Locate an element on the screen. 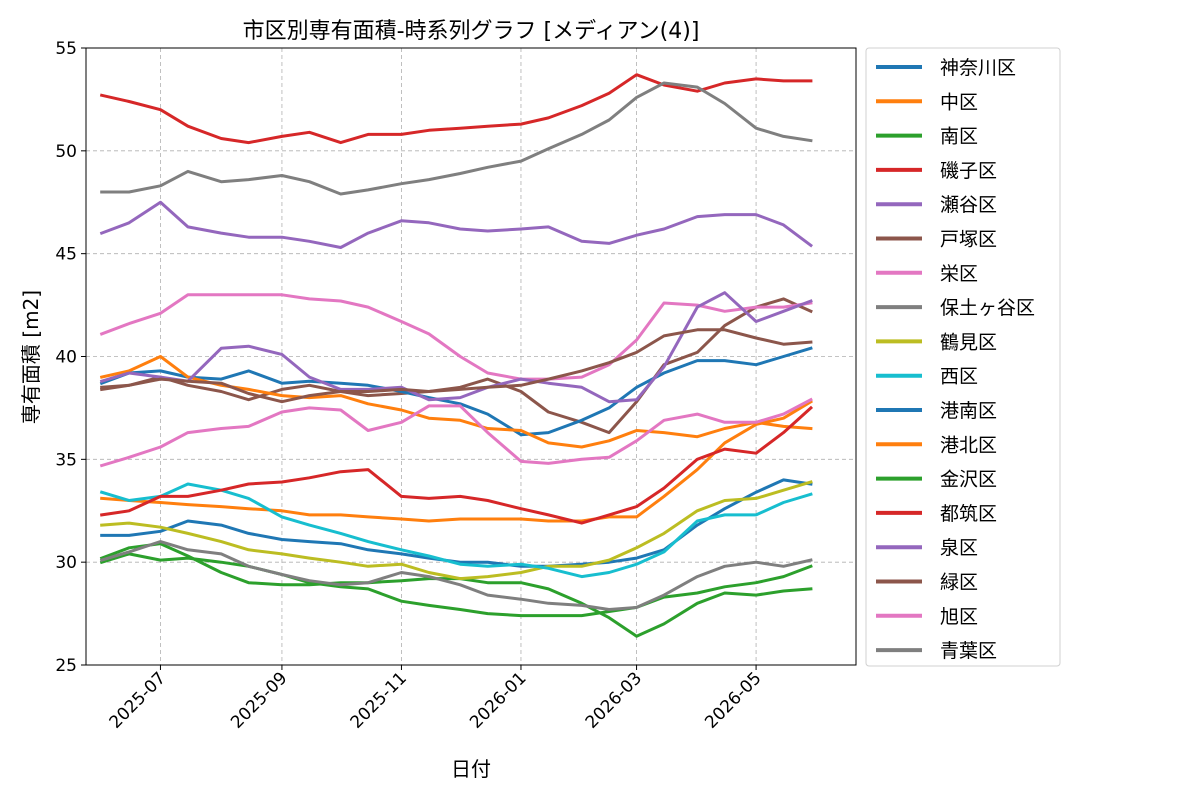  legend-item-label: 南区 is located at coordinates (959, 137).